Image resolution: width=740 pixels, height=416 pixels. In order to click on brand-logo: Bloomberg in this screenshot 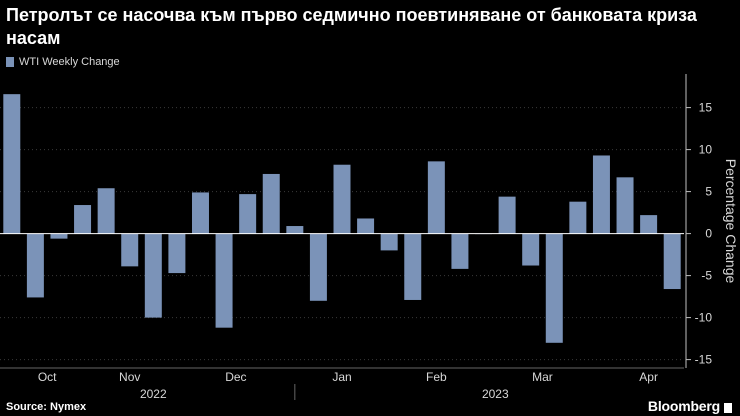, I will do `click(683, 406)`.